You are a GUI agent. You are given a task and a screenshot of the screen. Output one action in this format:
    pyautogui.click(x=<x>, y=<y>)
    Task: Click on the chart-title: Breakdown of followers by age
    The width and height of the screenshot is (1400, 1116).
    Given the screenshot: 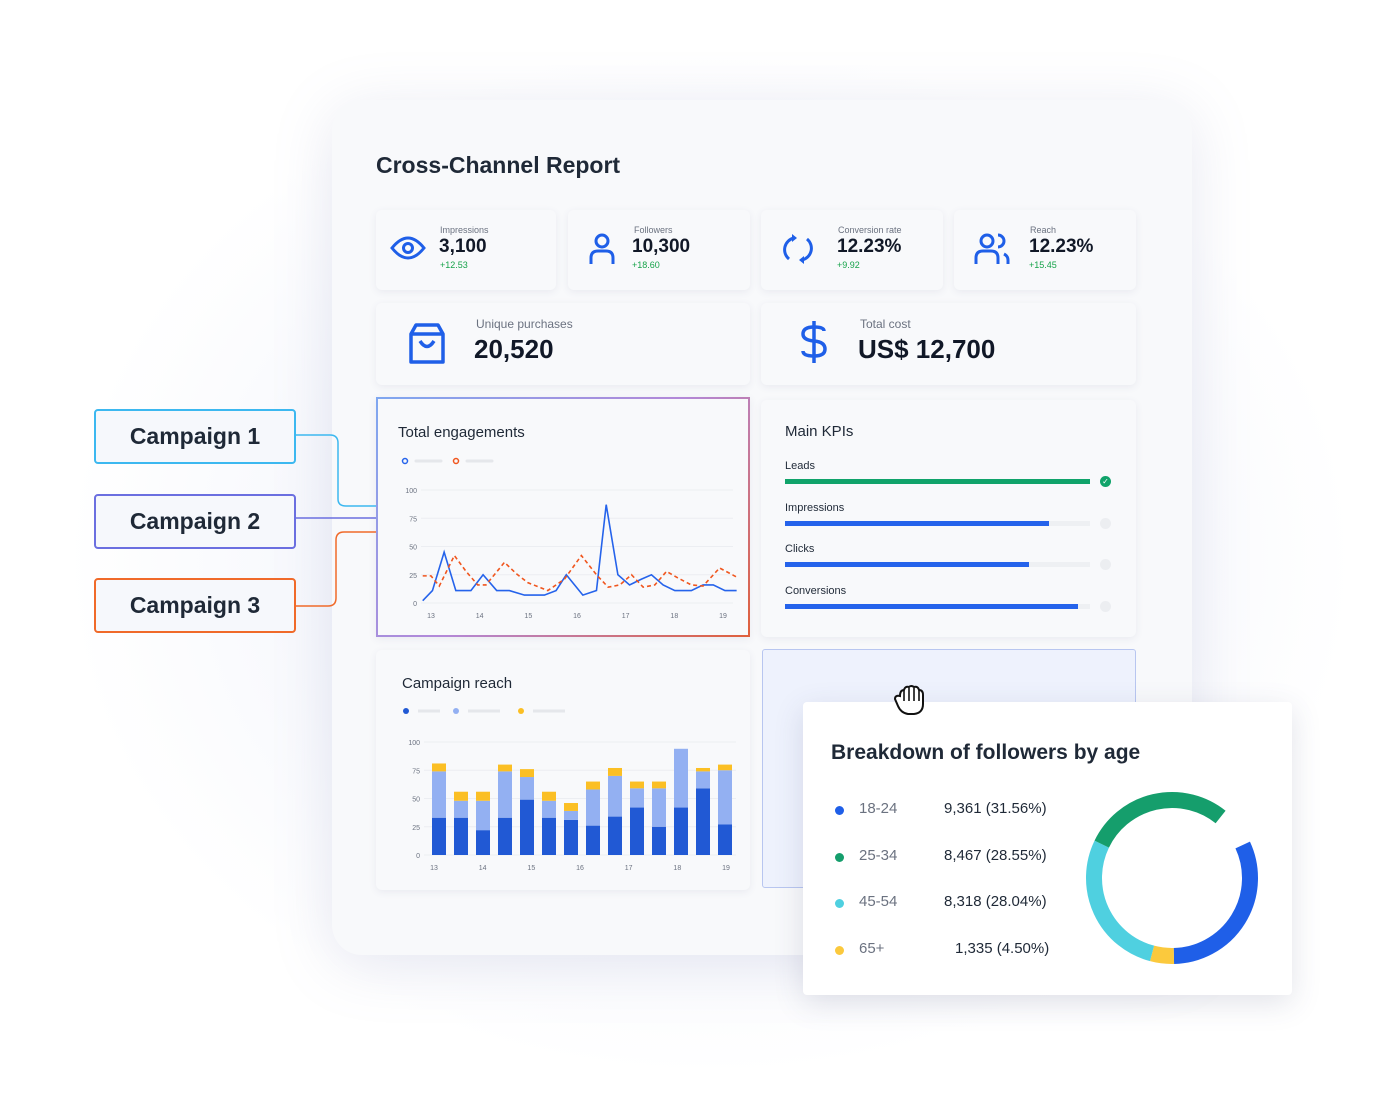 What is the action you would take?
    pyautogui.click(x=986, y=752)
    